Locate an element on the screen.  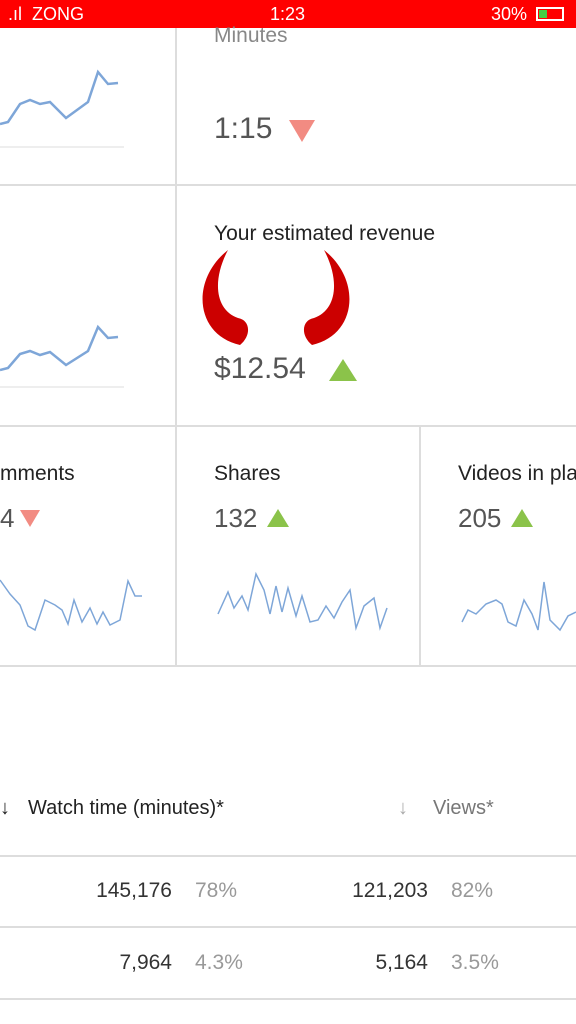
card-value: 4 is located at coordinates (7, 518).